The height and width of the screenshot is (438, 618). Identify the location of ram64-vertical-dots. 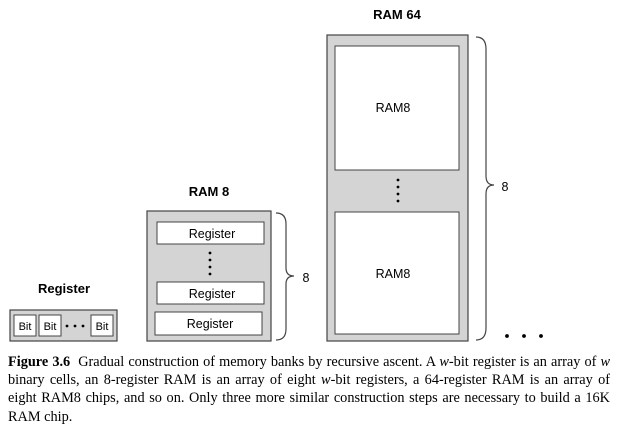
(398, 190).